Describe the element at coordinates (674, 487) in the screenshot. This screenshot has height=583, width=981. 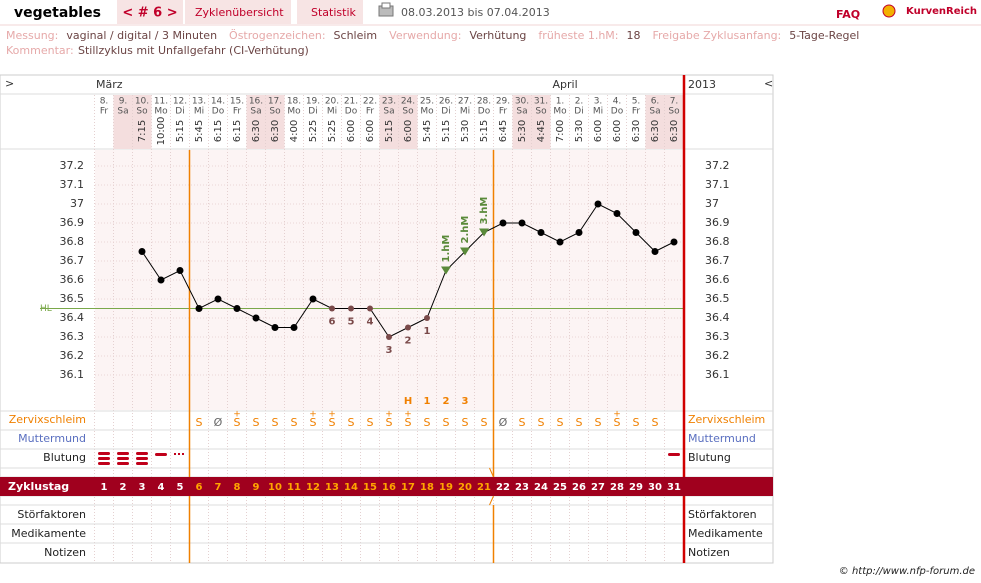
I see `cycle-day: 31` at that location.